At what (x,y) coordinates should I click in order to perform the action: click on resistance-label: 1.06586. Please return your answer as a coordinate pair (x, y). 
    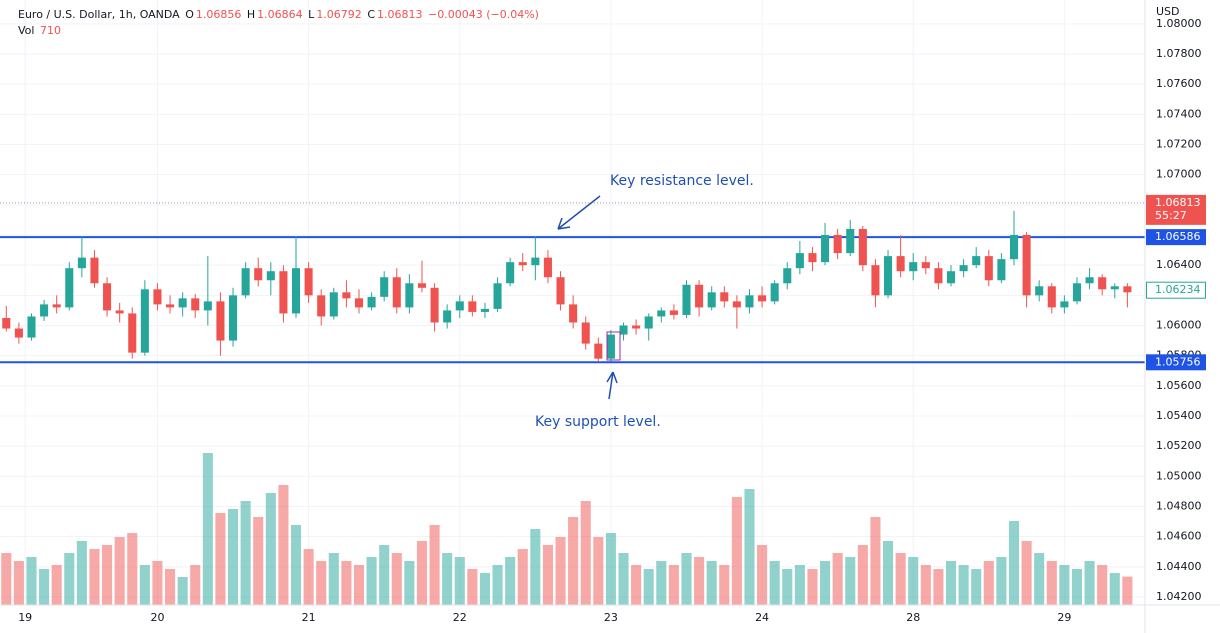
    Looking at the image, I should click on (1178, 236).